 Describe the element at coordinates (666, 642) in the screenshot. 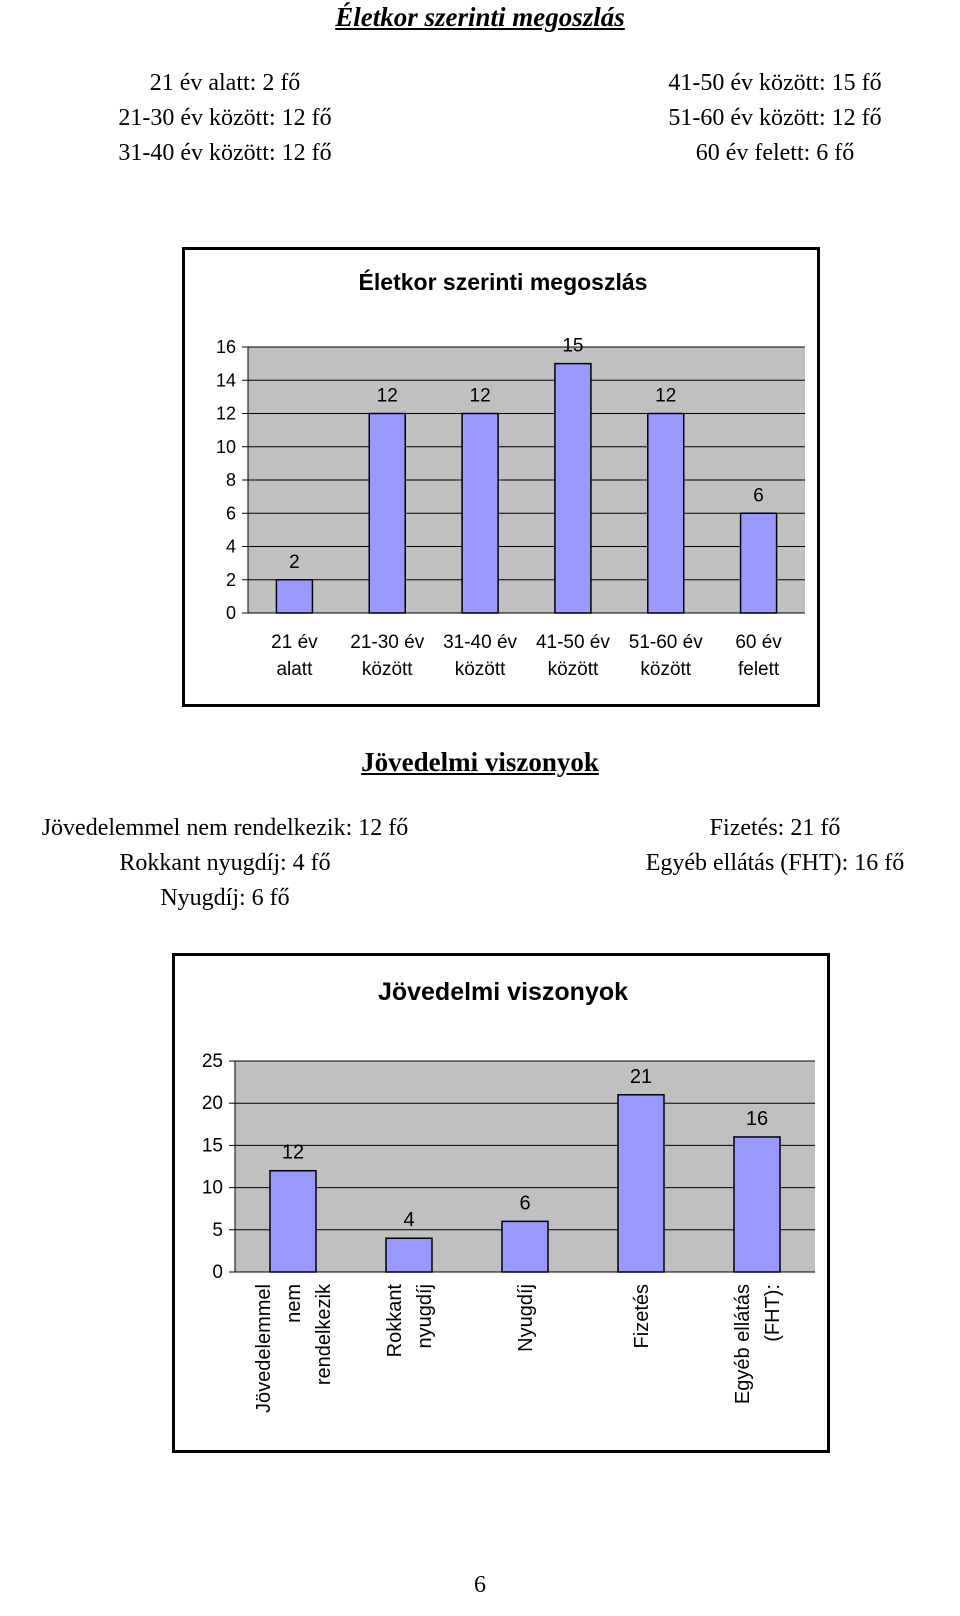

I see `x-category-label: 51-60 év` at that location.